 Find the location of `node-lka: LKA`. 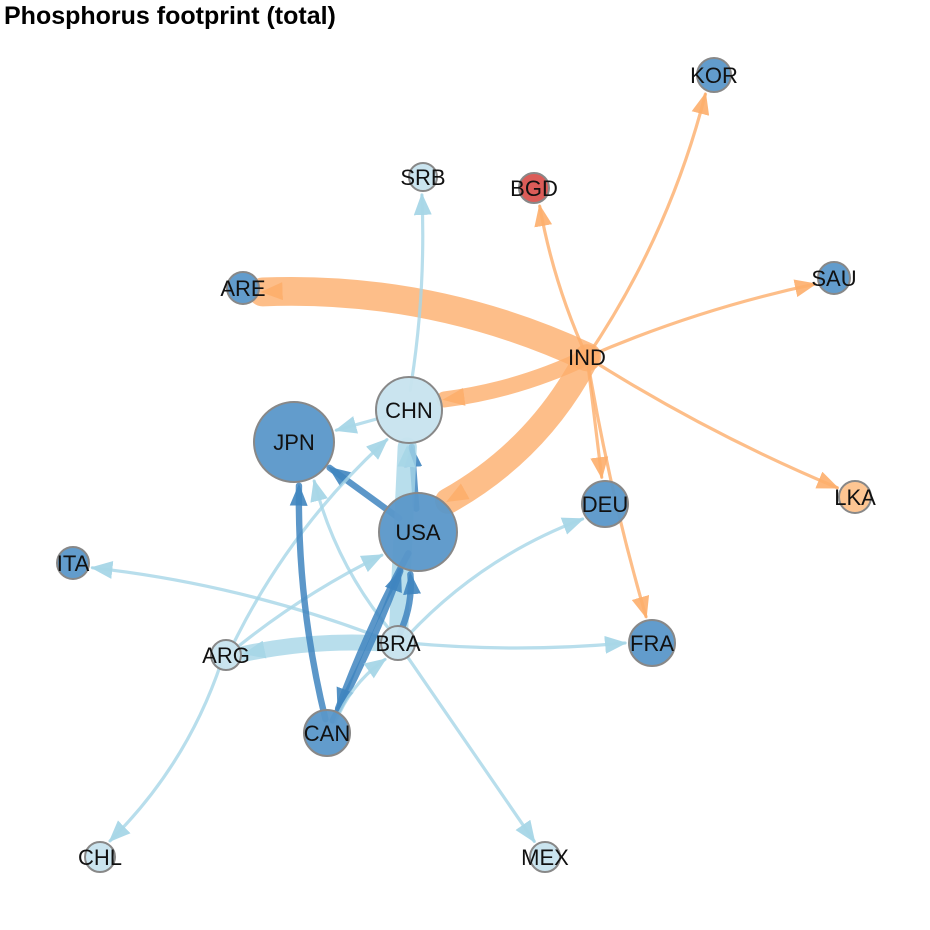

node-lka: LKA is located at coordinates (855, 497).